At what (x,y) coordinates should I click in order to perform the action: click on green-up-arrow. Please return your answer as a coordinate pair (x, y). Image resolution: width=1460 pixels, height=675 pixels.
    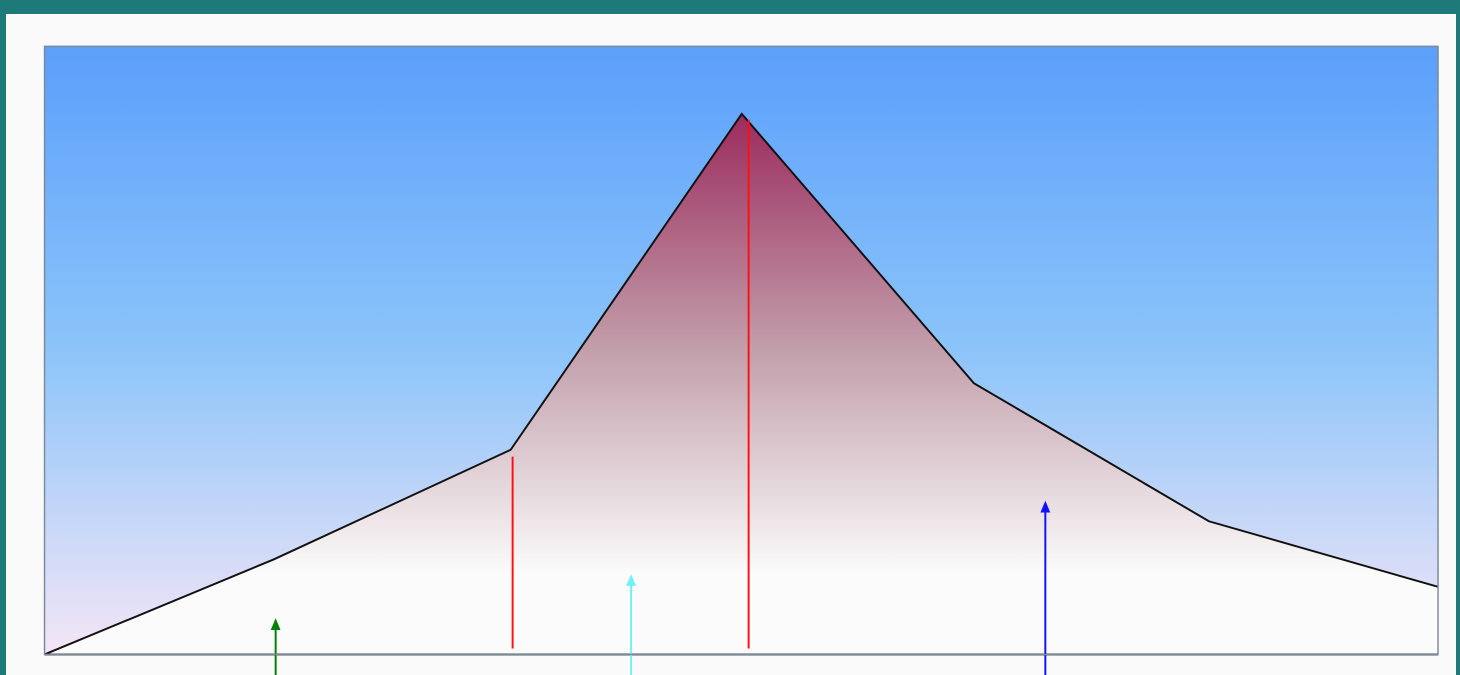
    Looking at the image, I should click on (275, 646).